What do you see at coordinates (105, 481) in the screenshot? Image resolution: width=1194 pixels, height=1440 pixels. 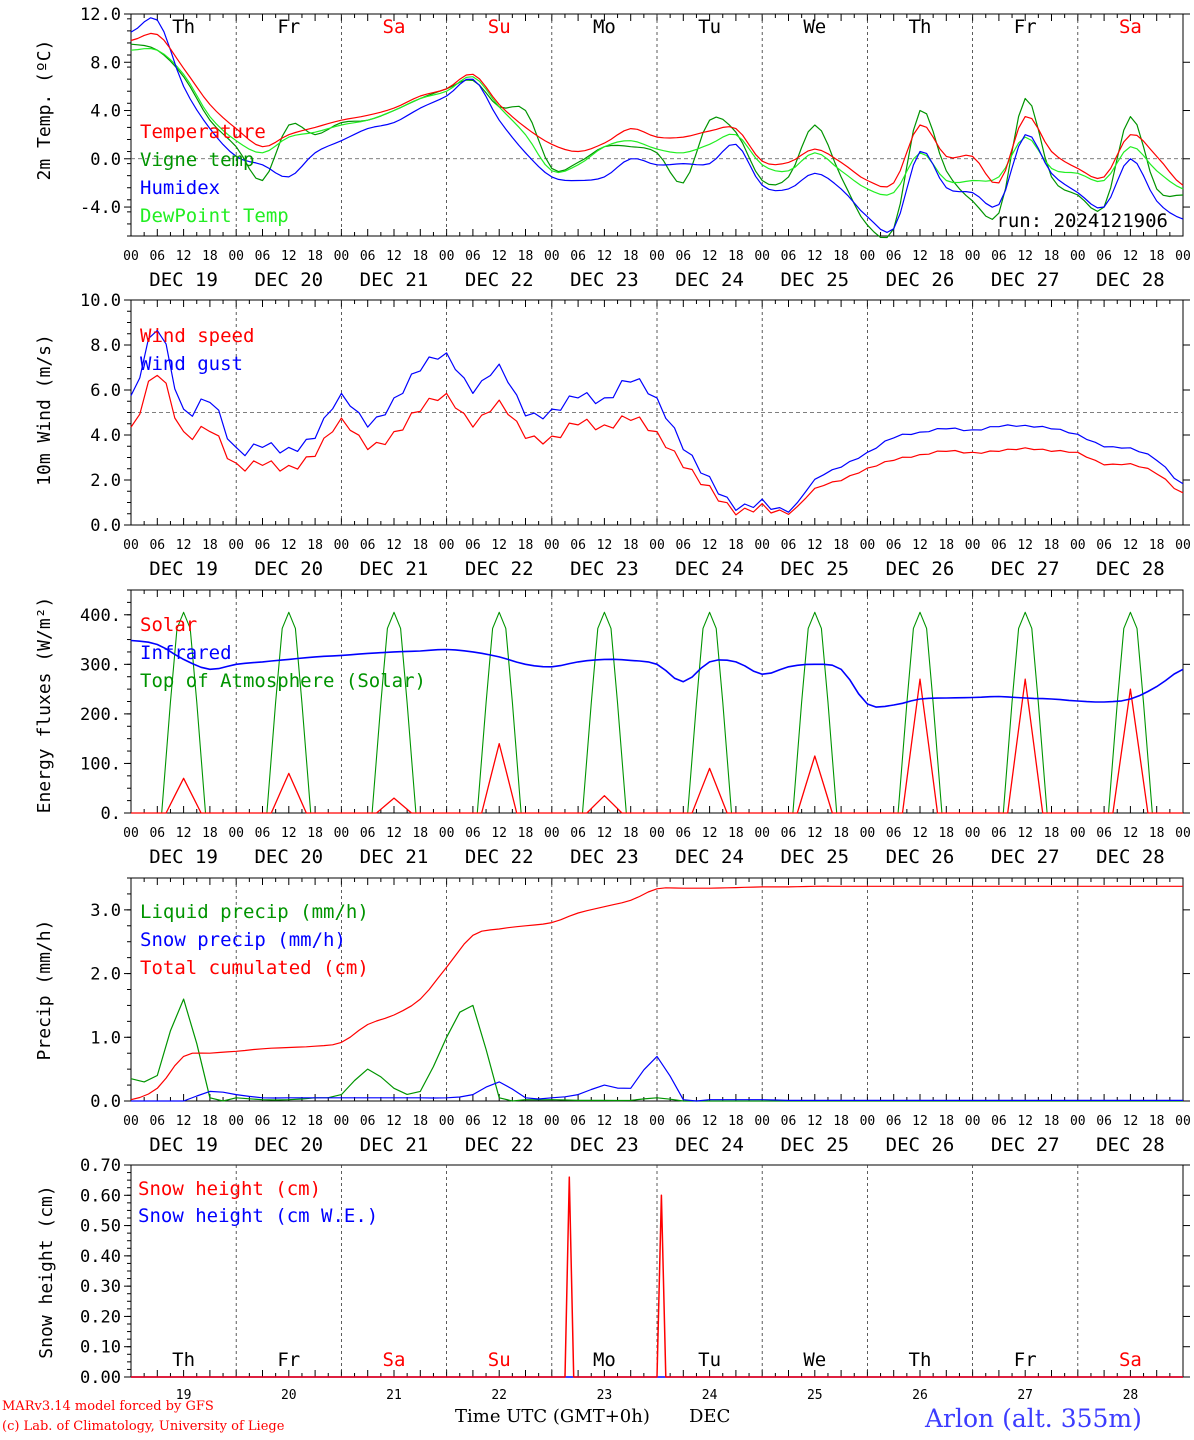 I see `y-tick-label: 2.0` at bounding box center [105, 481].